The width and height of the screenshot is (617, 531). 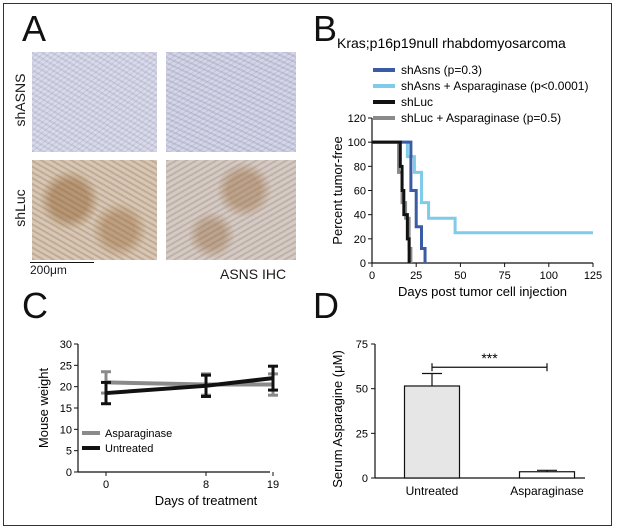 What do you see at coordinates (66, 409) in the screenshot?
I see `y-tick-label: 15` at bounding box center [66, 409].